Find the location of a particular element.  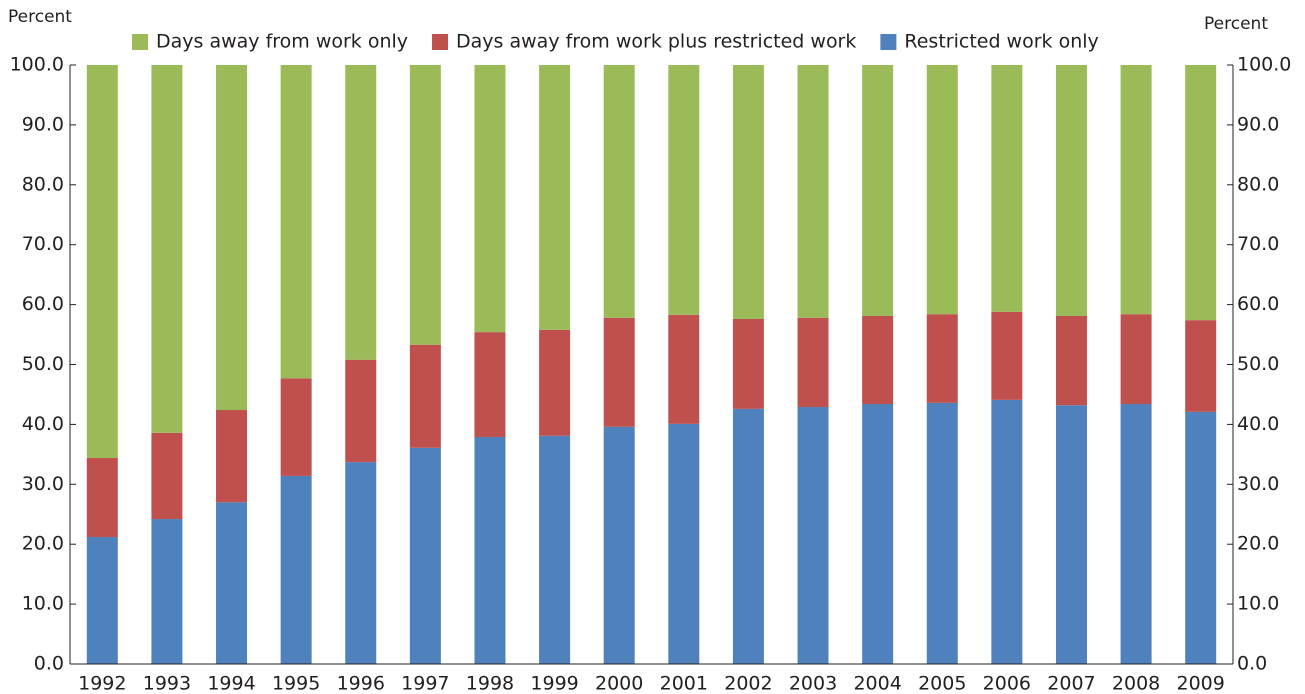

y-tick-label: 60.0 is located at coordinates (43, 304).